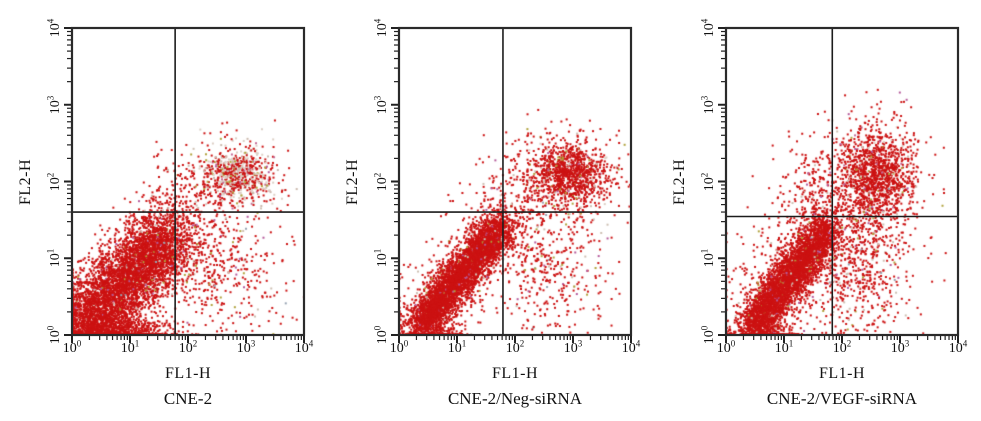 Image resolution: width=981 pixels, height=421 pixels. I want to click on plot-subtitle: CNE-2/VEGF-siRNA, so click(842, 398).